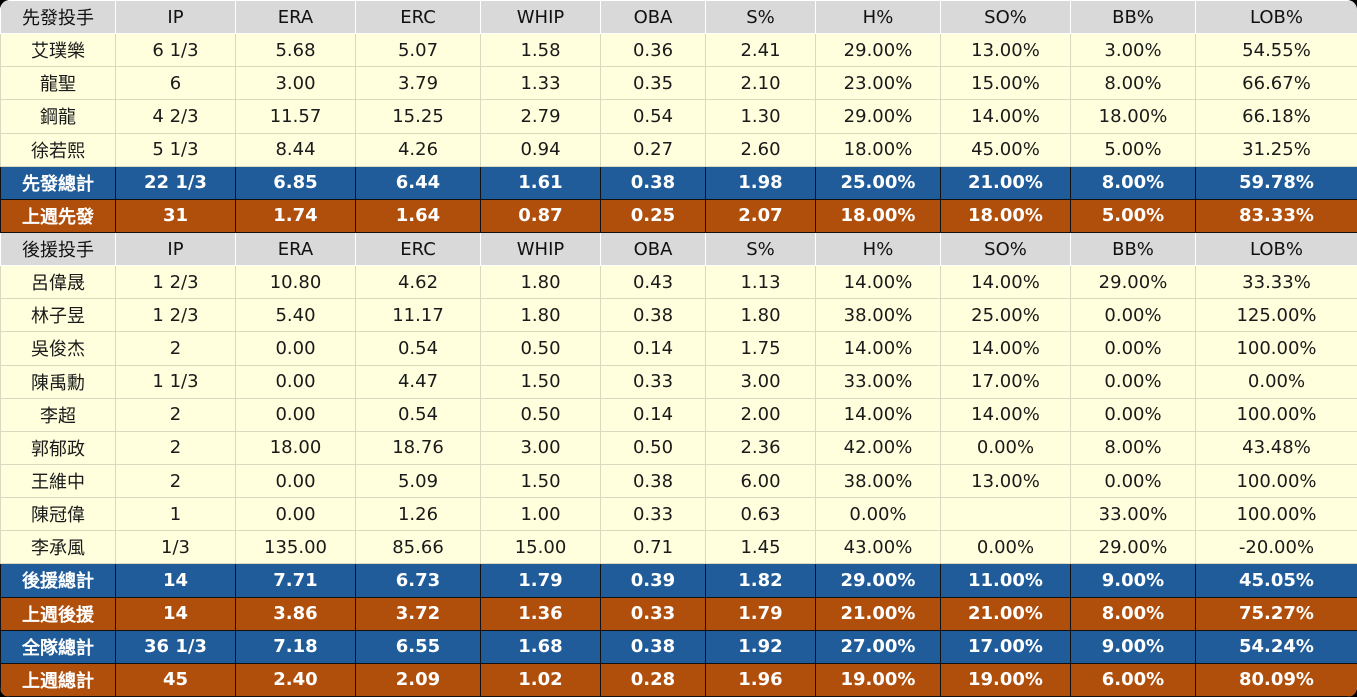 The image size is (1357, 697). What do you see at coordinates (878, 547) in the screenshot?
I see `stat-cell: 43.00%` at bounding box center [878, 547].